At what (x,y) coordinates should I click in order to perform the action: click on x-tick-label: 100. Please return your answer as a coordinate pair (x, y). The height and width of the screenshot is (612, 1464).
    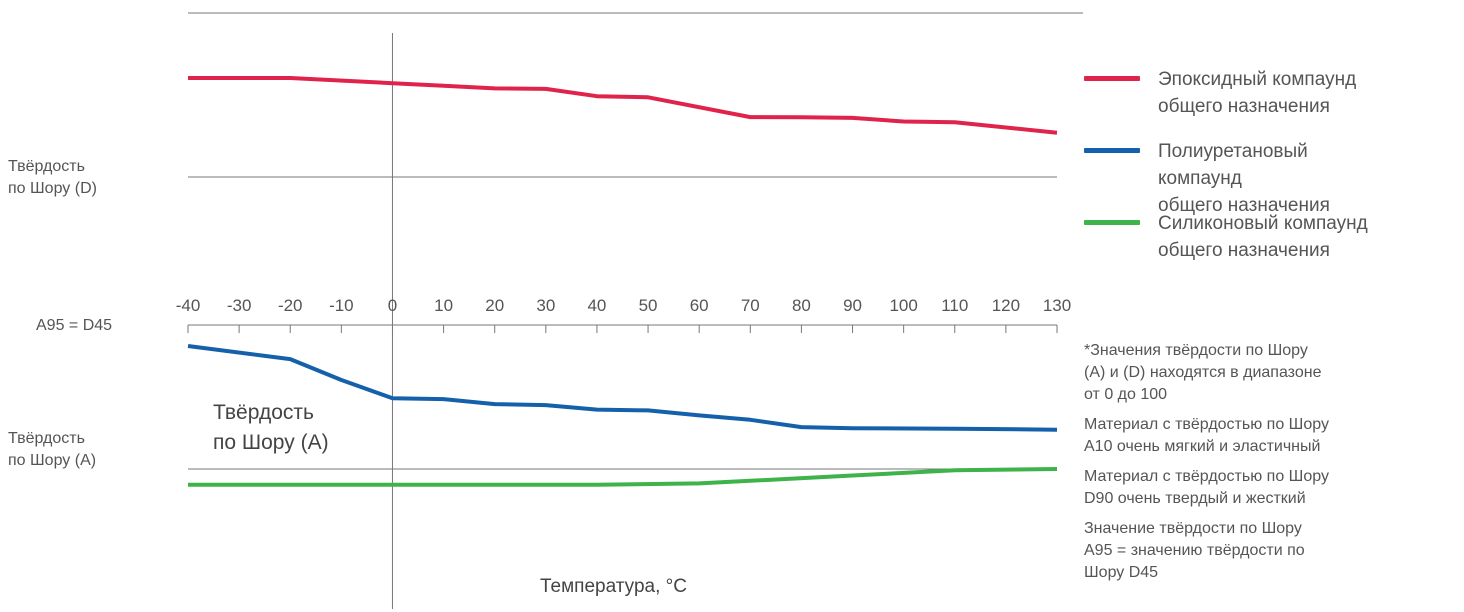
    Looking at the image, I should click on (903, 305).